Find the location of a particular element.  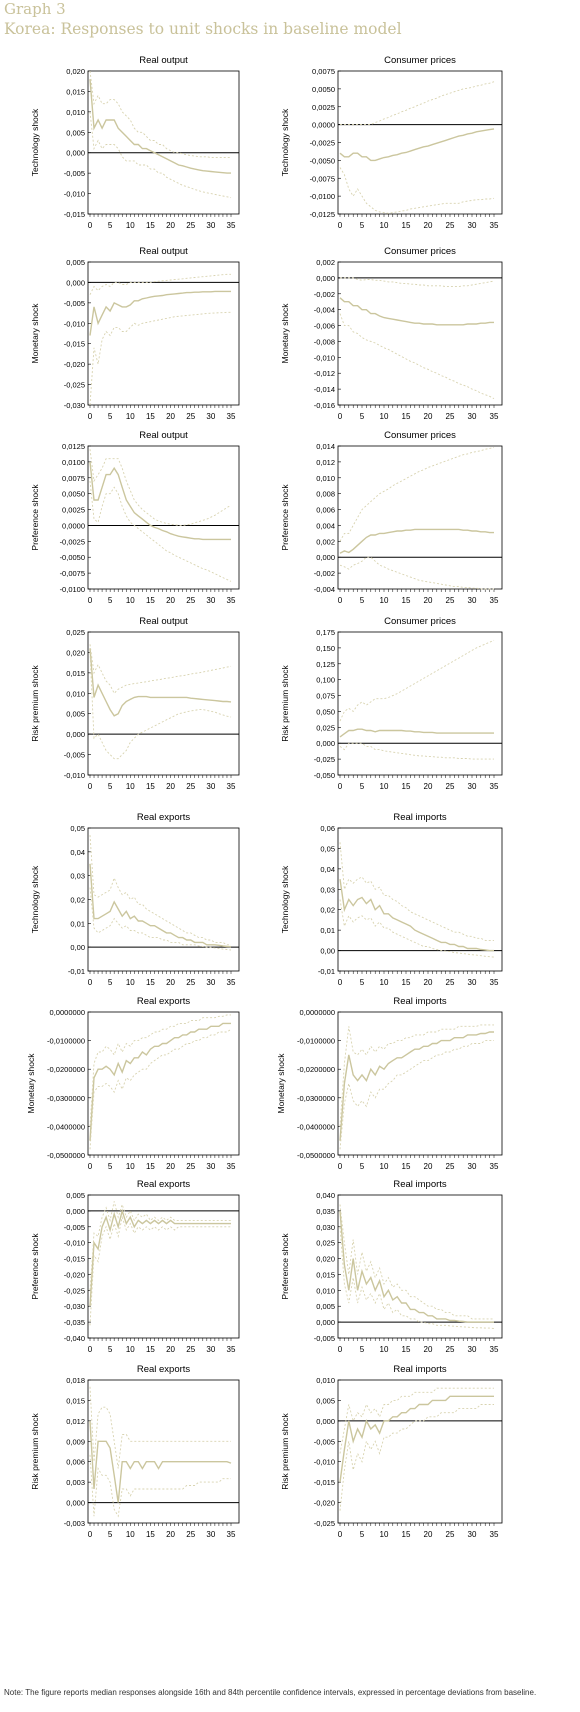

y-tick-label: -0,008 is located at coordinates (324, 341).